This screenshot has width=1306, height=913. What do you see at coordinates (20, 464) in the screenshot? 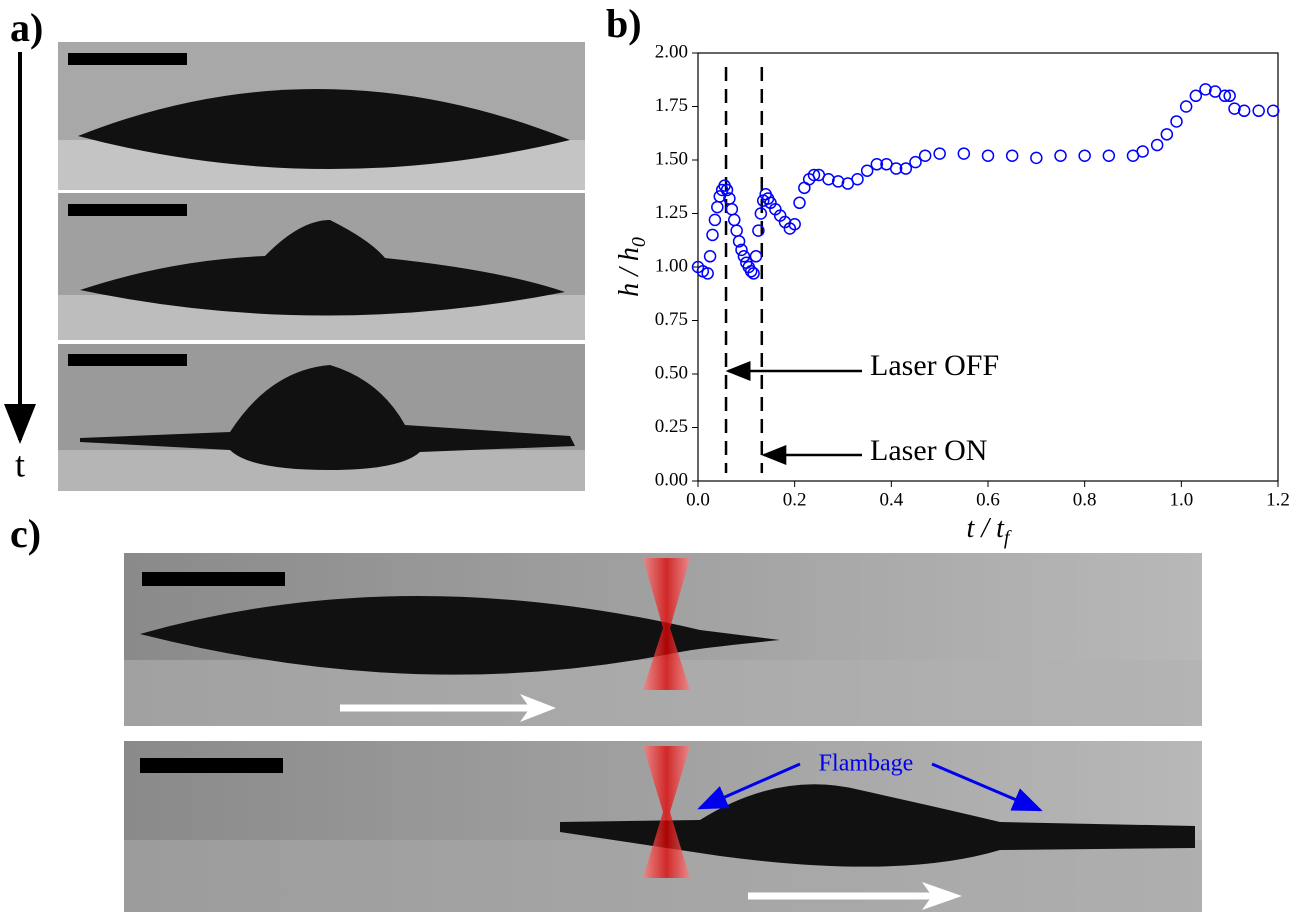
I see `time-label: t` at bounding box center [20, 464].